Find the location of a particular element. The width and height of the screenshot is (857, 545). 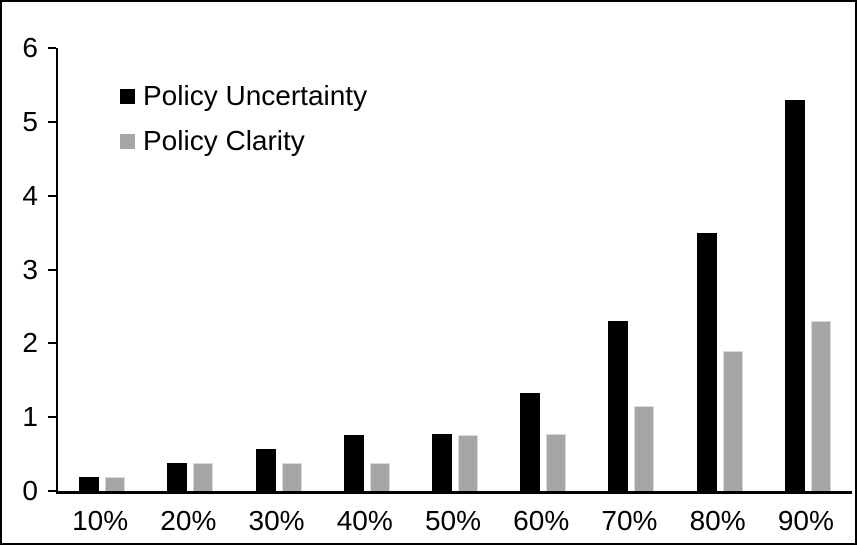

y-tick-label-3: 3 is located at coordinates (30, 269).